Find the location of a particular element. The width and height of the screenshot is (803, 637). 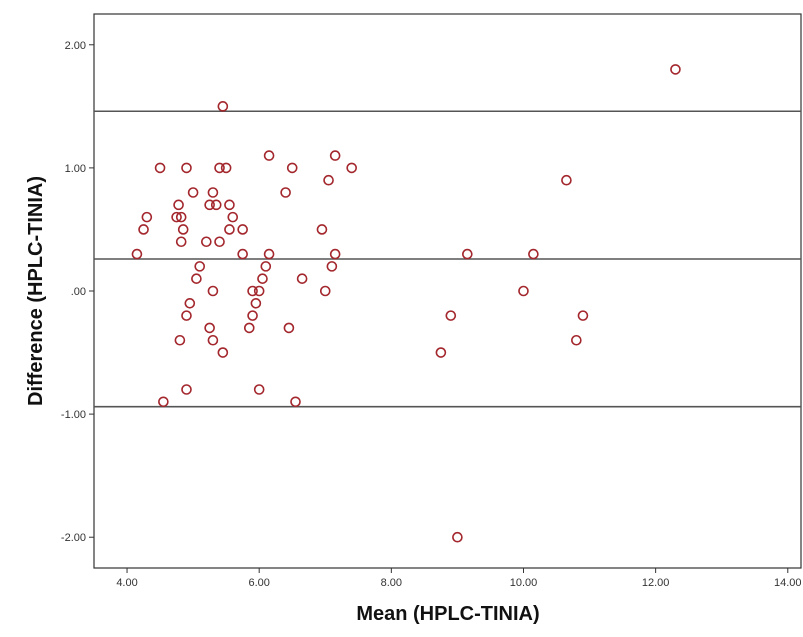

x-tick-label: 4.00 is located at coordinates (126, 583).